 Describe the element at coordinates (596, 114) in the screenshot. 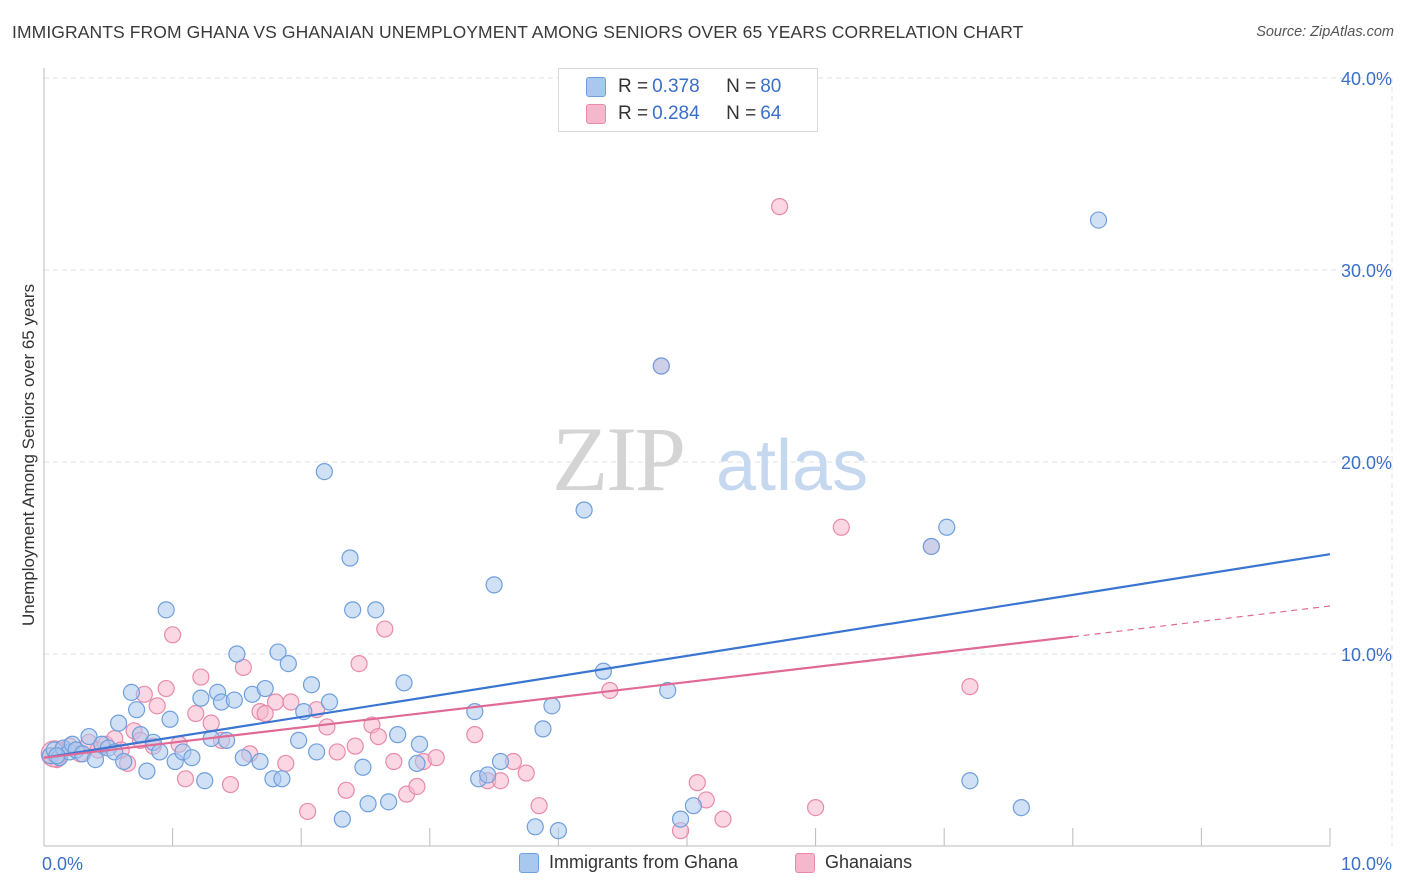

I see `legend-swatch-pink` at that location.